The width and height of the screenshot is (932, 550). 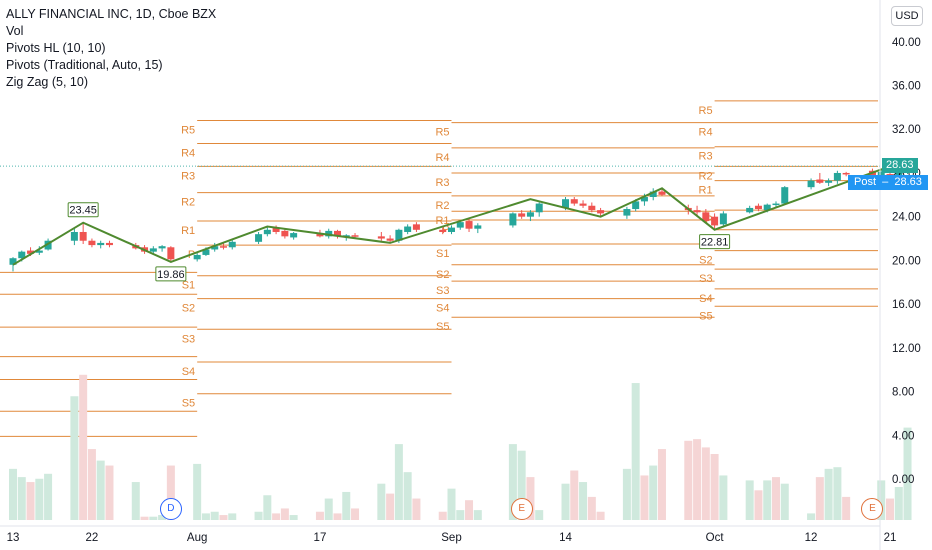 I want to click on y-tick-label: 4.00, so click(x=903, y=436).